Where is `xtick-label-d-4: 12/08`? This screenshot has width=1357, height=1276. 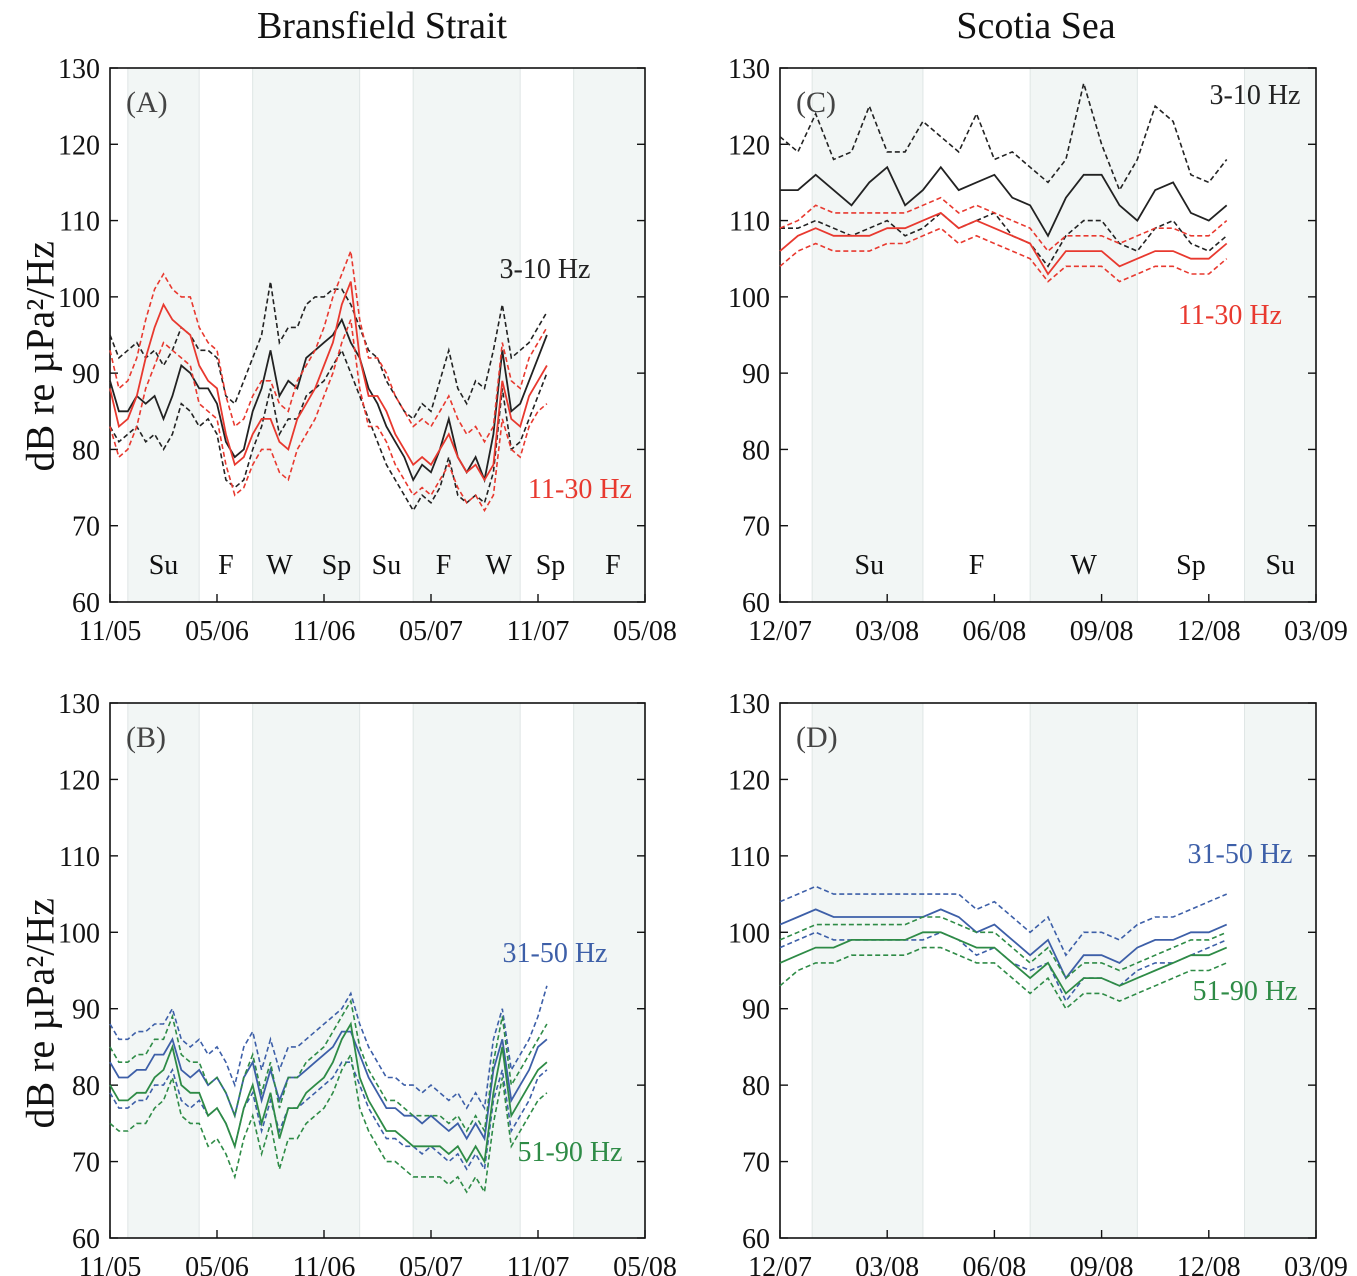 xtick-label-d-4: 12/08 is located at coordinates (1209, 1264).